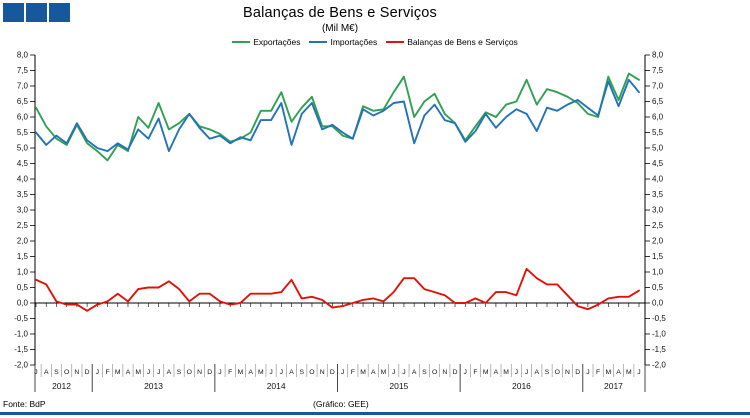 This screenshot has width=750, height=418. What do you see at coordinates (395, 42) in the screenshot?
I see `legend-line-swatch-balanca` at bounding box center [395, 42].